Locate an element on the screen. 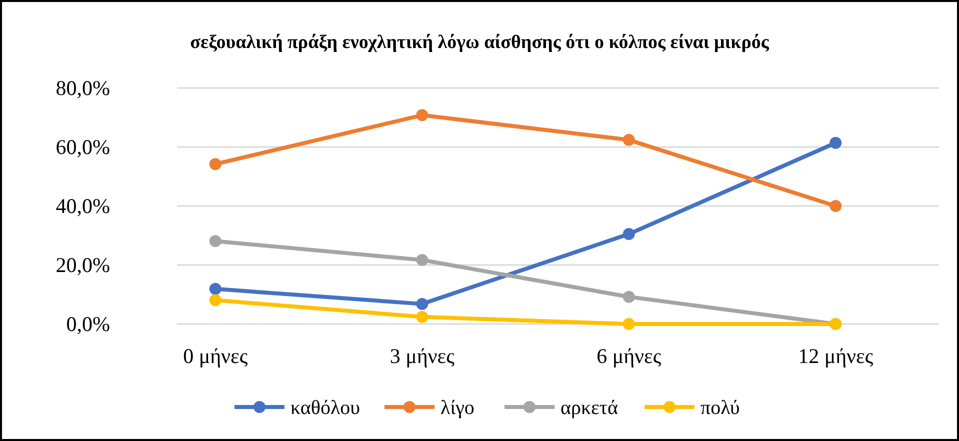 Image resolution: width=959 pixels, height=441 pixels. legend-label: αρκετά is located at coordinates (589, 408).